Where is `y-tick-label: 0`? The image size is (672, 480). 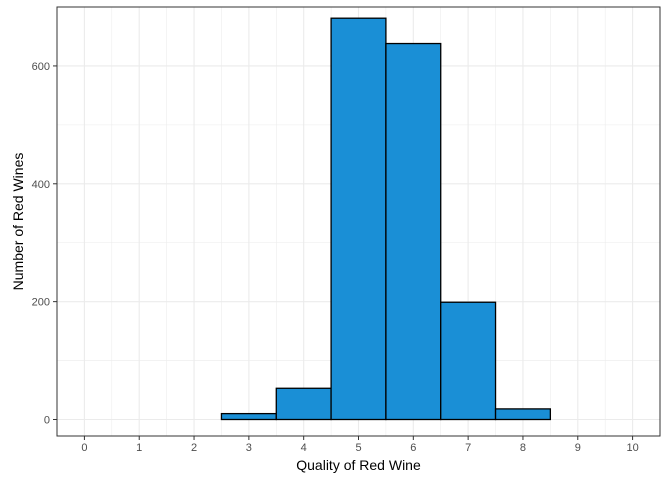
y-tick-label: 0 is located at coordinates (47, 421).